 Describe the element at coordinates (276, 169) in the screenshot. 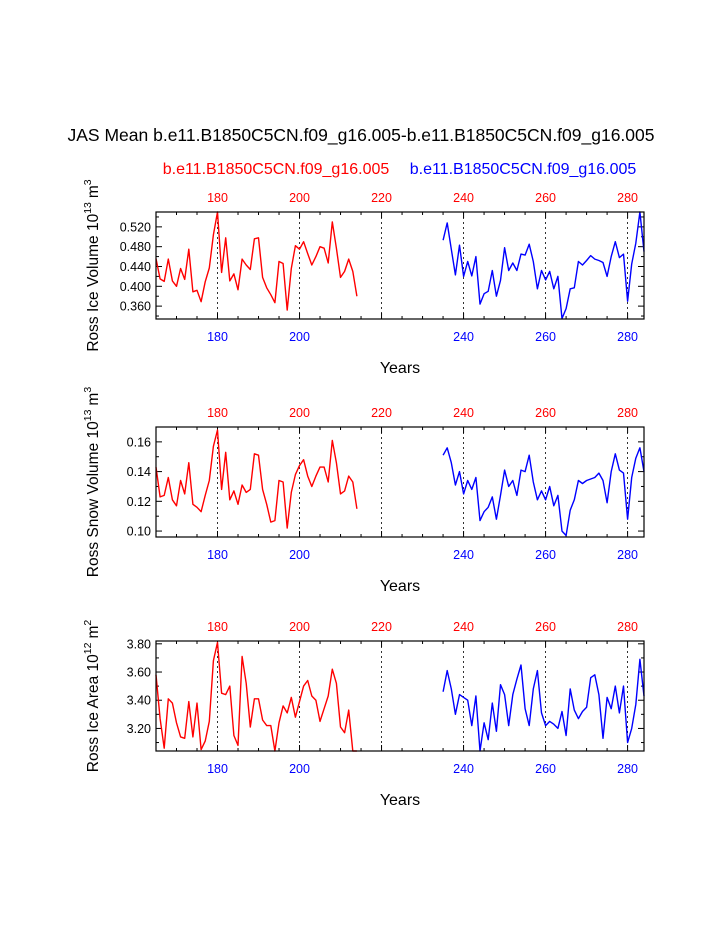

I see `legend-left-label: b.e11.B1850C5CN.f09_g16.005` at that location.